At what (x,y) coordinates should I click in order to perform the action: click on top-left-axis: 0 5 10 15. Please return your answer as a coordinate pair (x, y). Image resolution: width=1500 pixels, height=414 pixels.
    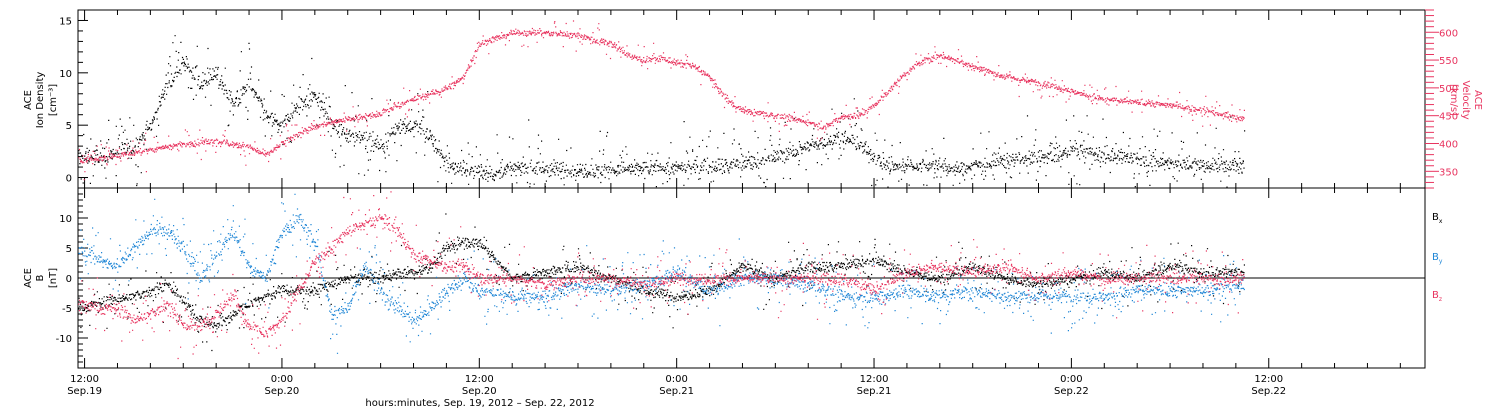
    Looking at the image, I should click on (73, 99).